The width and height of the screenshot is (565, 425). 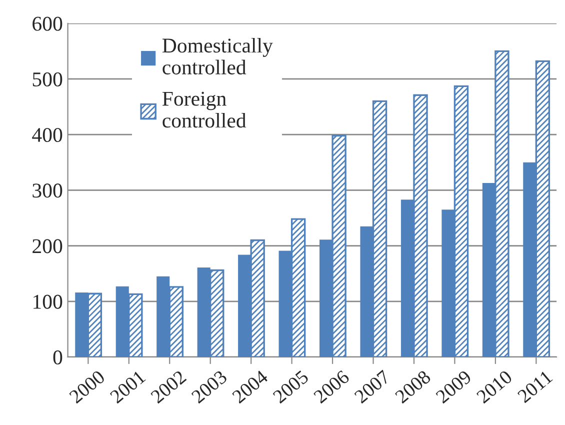 I want to click on x-tick-label: 2006, so click(x=331, y=387).